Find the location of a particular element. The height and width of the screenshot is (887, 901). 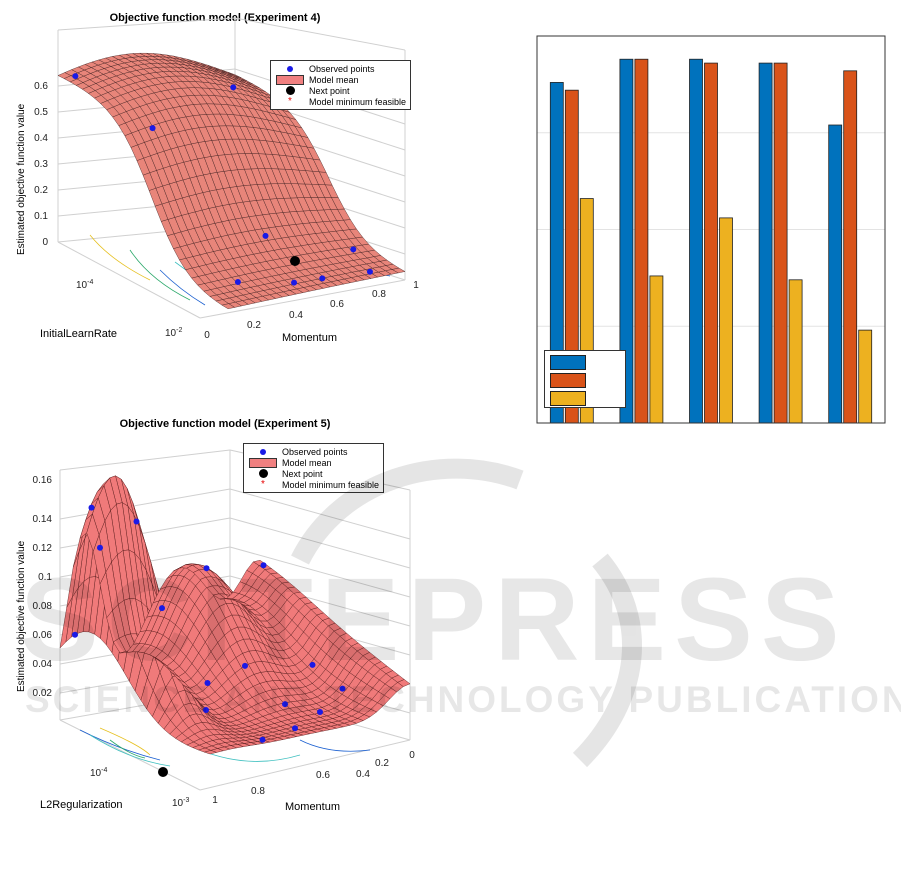

z-tick: 0.12 is located at coordinates (43, 548).